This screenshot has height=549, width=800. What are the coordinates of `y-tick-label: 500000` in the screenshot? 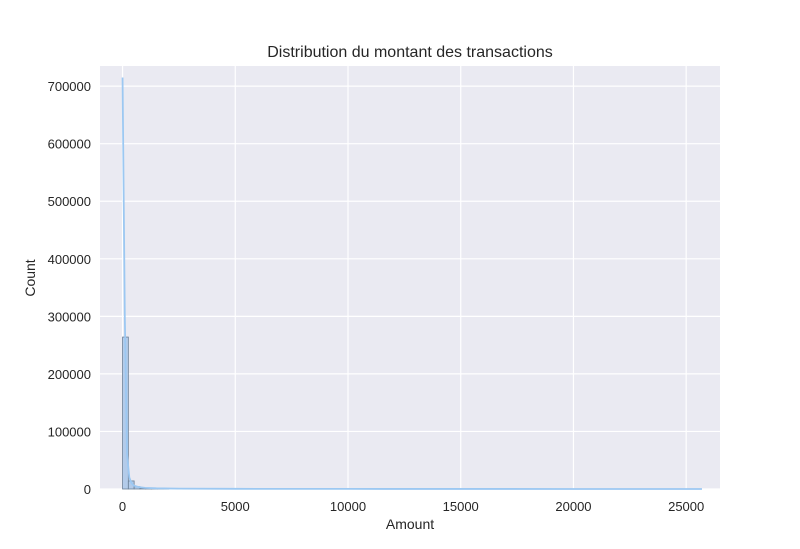 It's located at (69, 201).